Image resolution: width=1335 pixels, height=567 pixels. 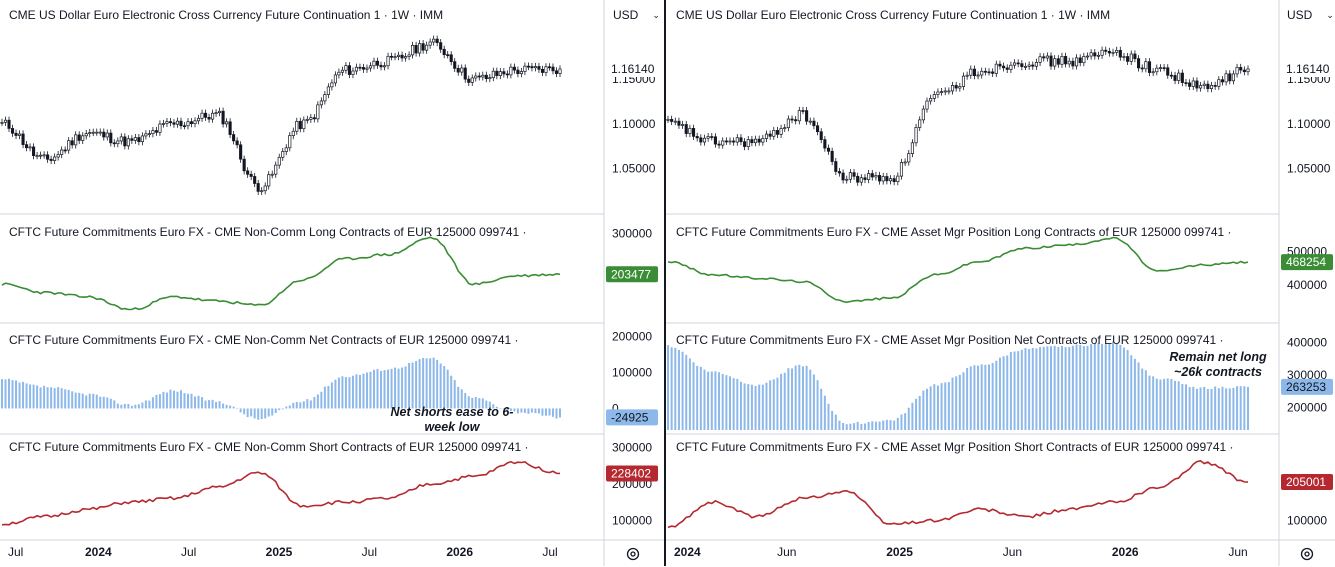 What do you see at coordinates (633, 554) in the screenshot?
I see `left-settings-gear-icon` at bounding box center [633, 554].